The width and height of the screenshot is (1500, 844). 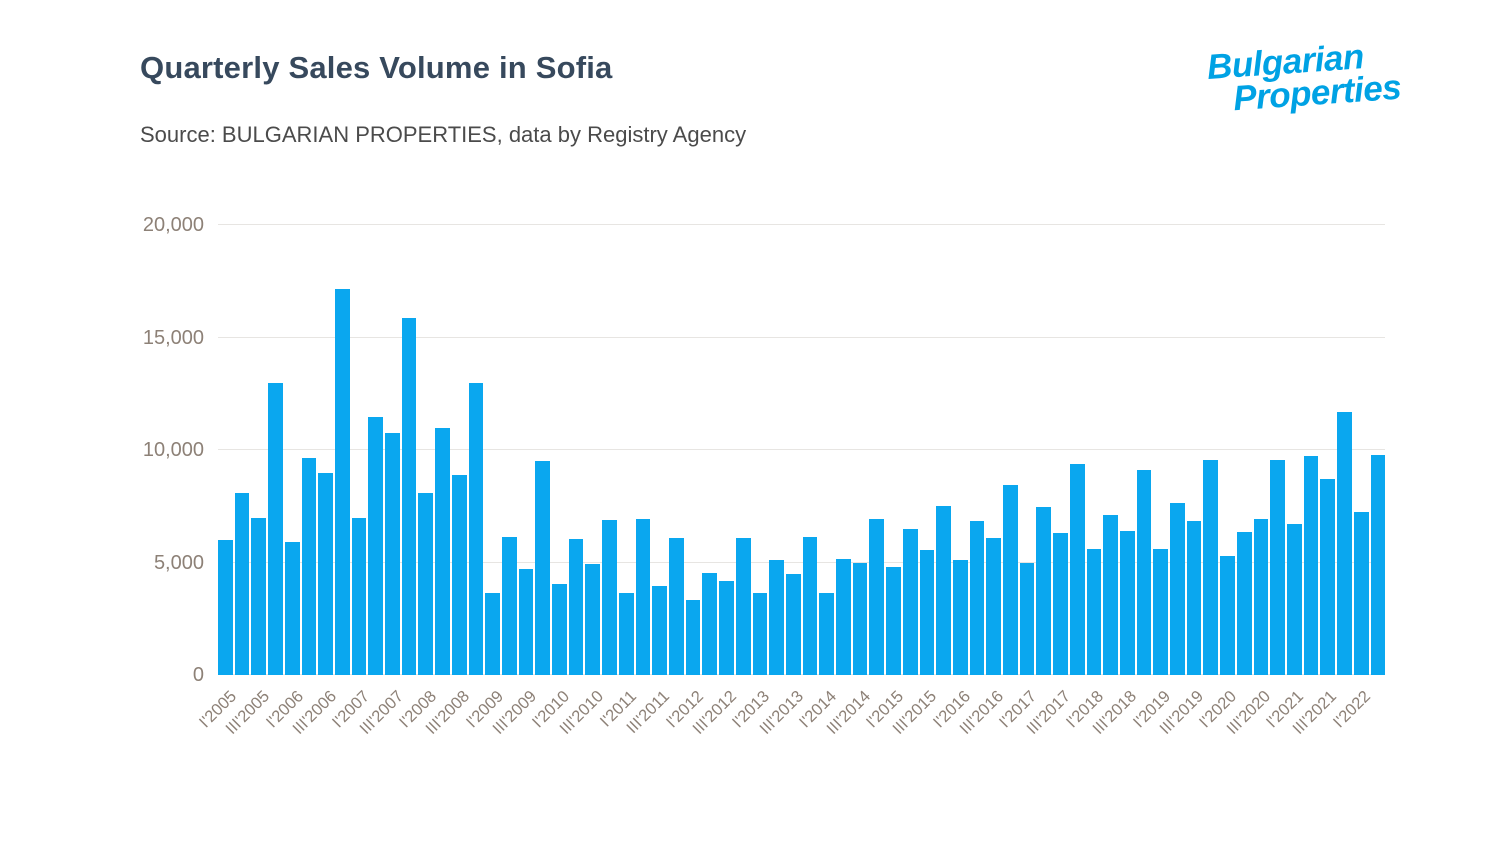 I want to click on bar-II'2016, so click(x=977, y=597).